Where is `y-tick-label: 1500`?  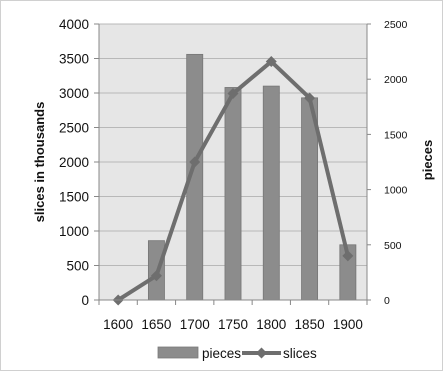
y-tick-label: 1500 is located at coordinates (74, 197).